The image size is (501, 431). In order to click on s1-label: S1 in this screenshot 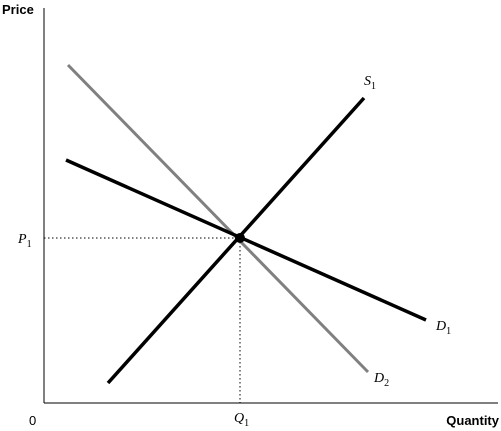, I will do `click(370, 83)`.